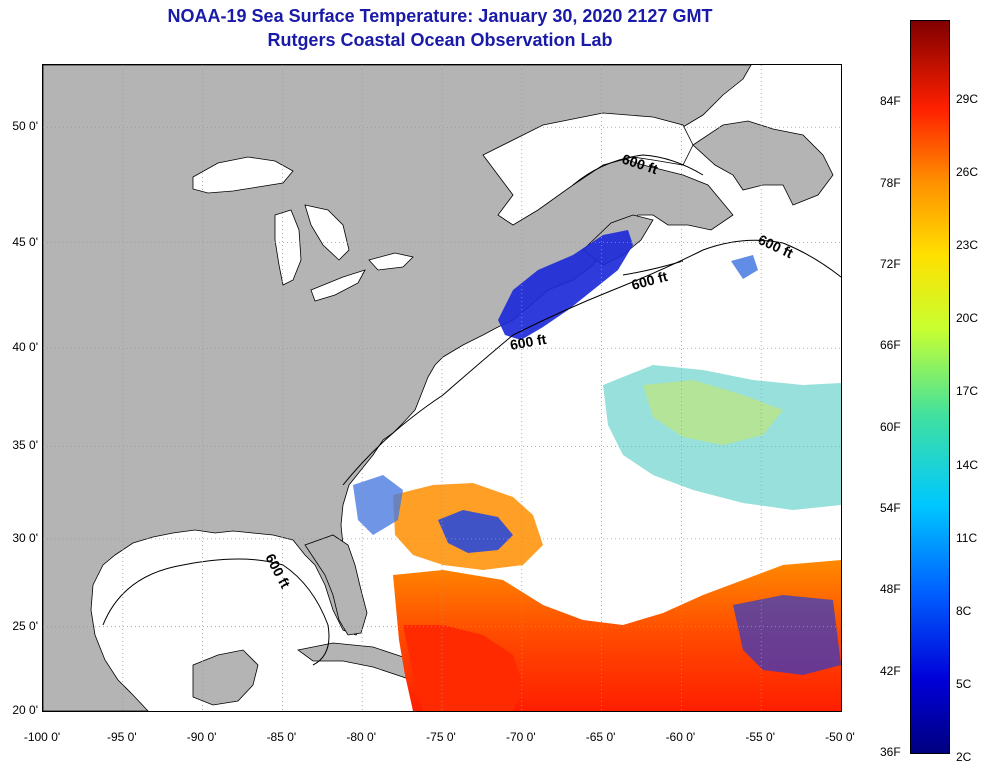  What do you see at coordinates (890, 752) in the screenshot?
I see `colorbar-fahrenheit-label: 36F` at bounding box center [890, 752].